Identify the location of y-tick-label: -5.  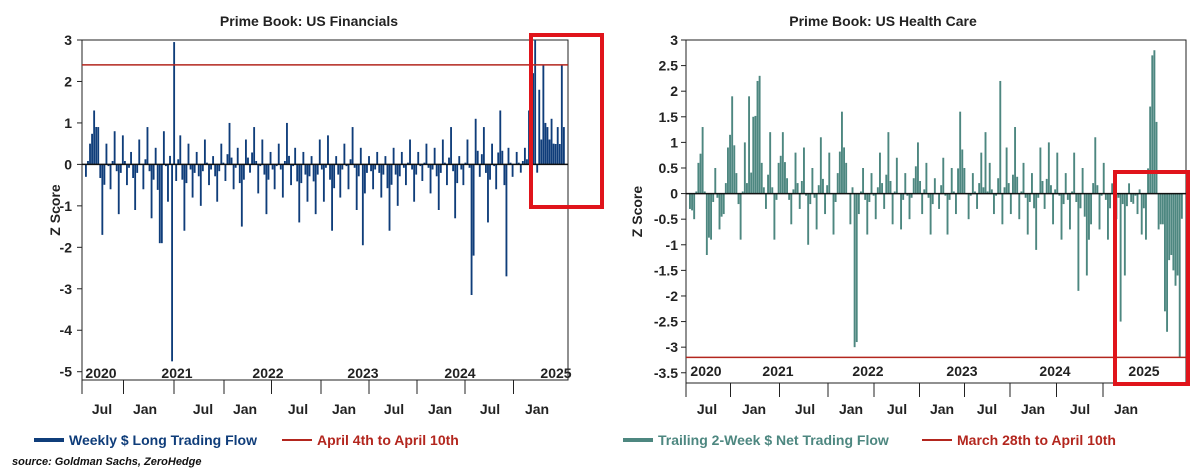
(66, 372).